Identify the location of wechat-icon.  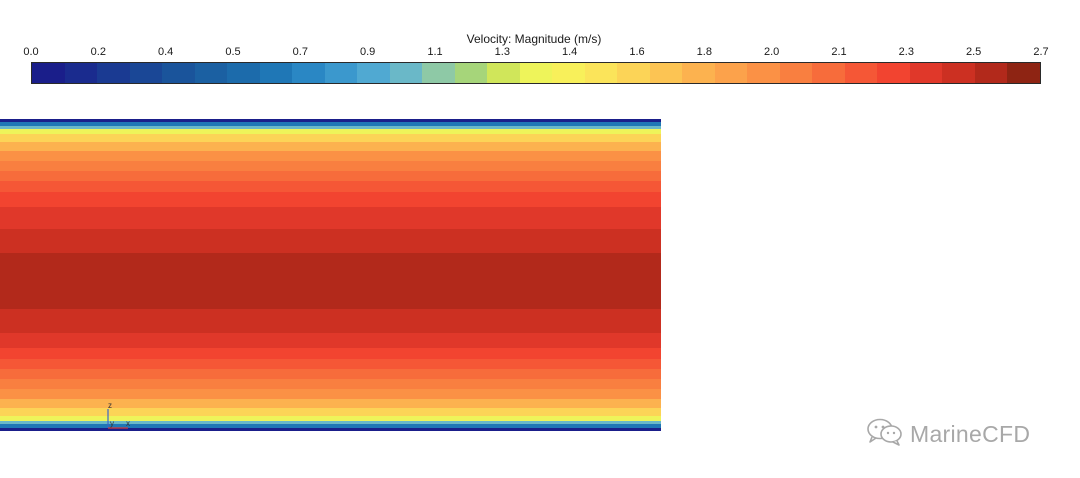
(885, 434).